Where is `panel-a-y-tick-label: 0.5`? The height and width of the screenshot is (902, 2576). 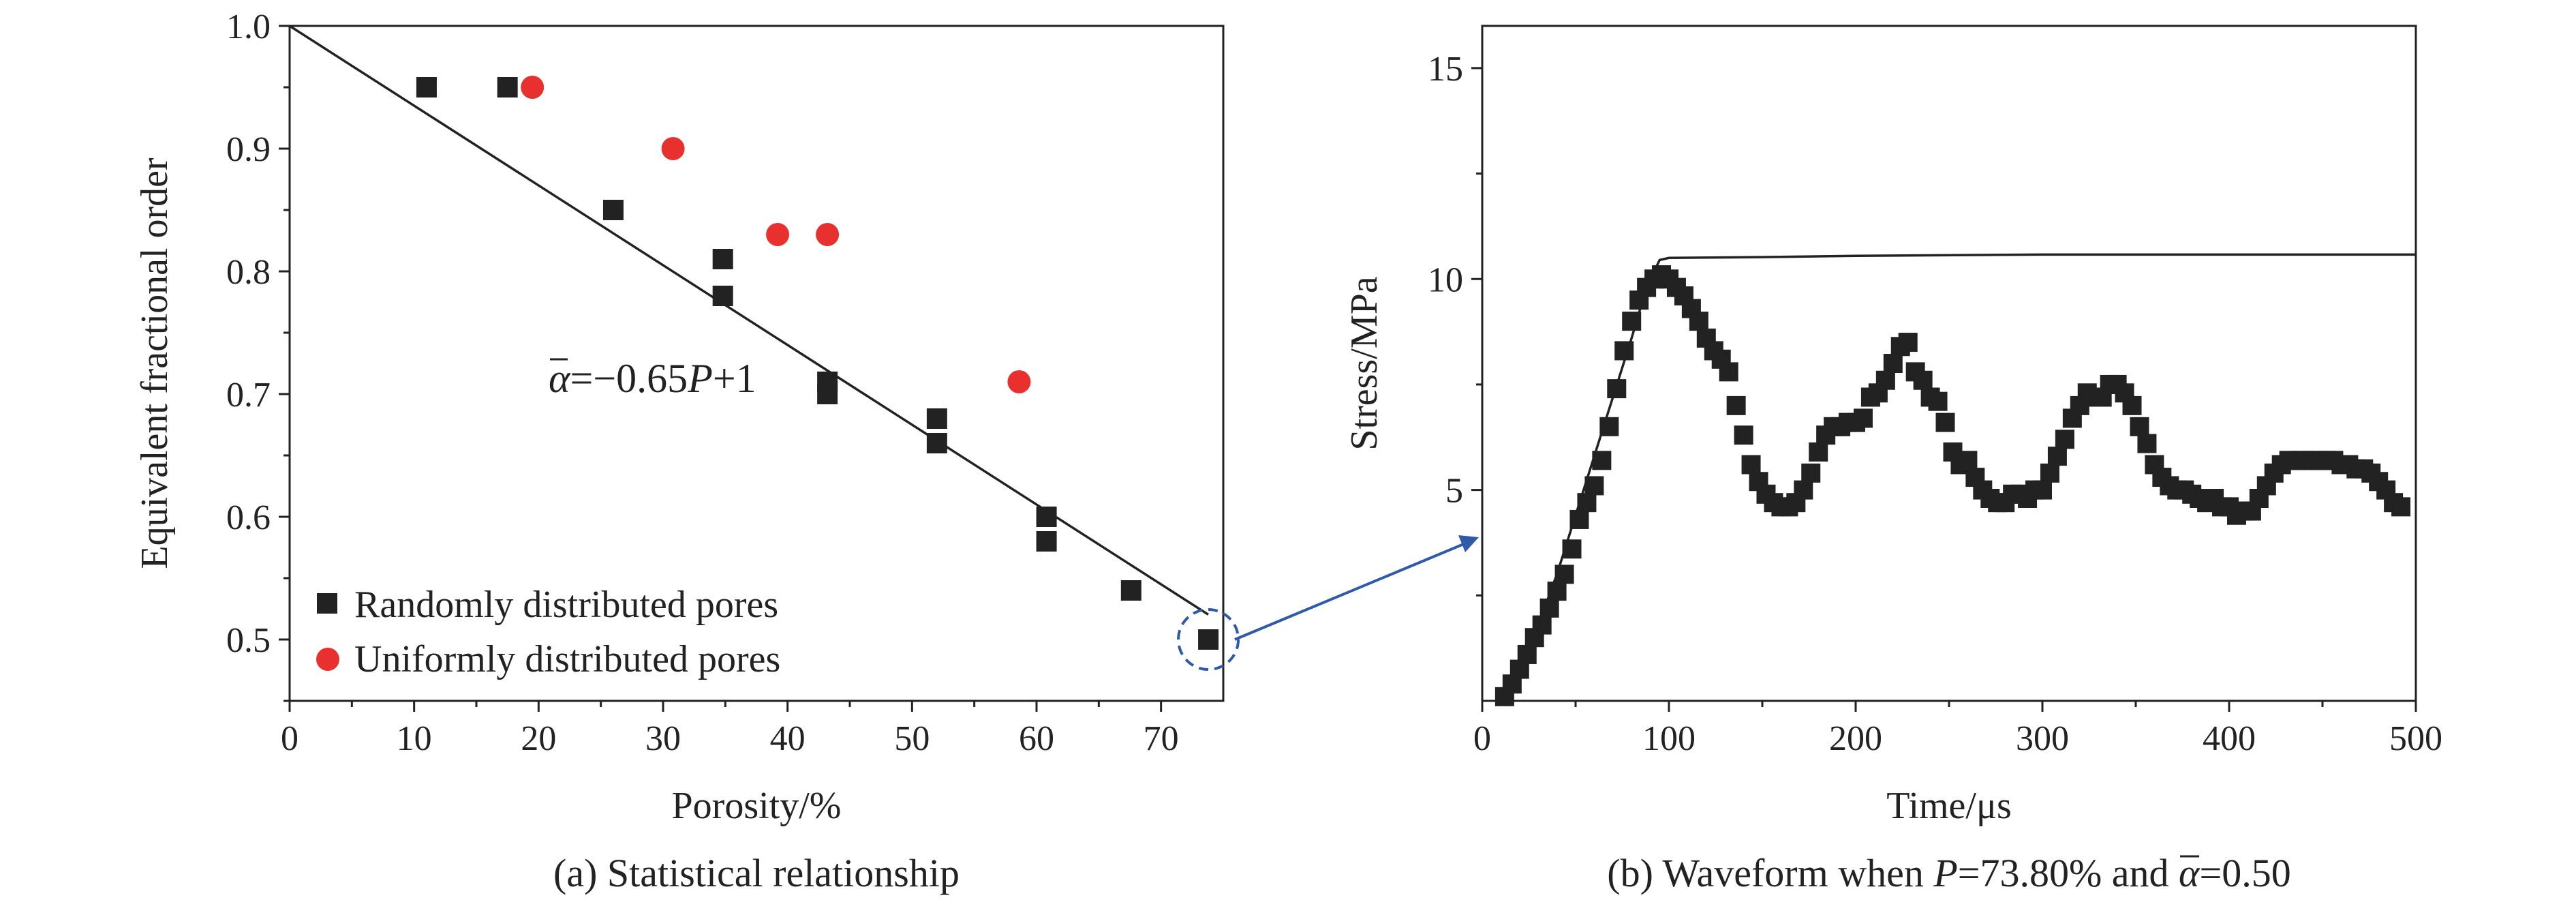 panel-a-y-tick-label: 0.5 is located at coordinates (248, 641).